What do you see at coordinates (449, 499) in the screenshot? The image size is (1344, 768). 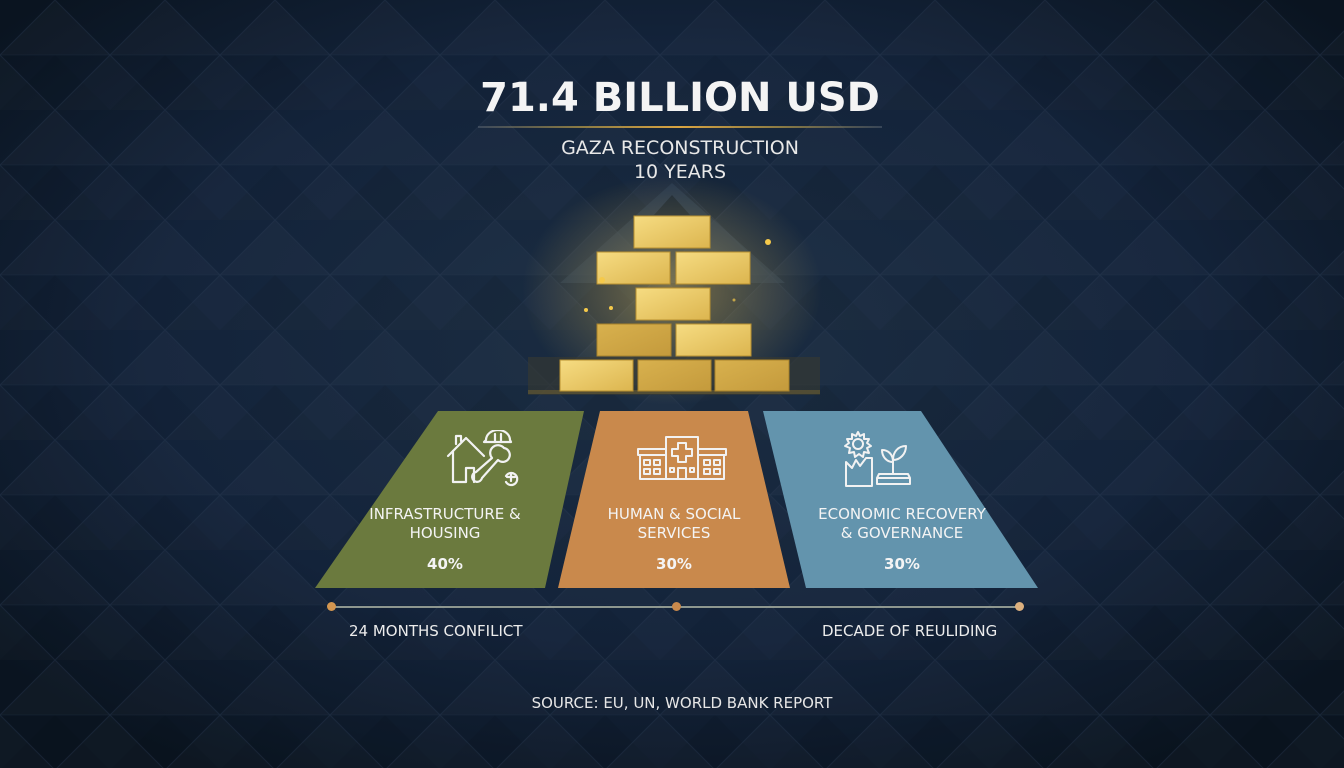 I see `sector-panel-infrastructure` at bounding box center [449, 499].